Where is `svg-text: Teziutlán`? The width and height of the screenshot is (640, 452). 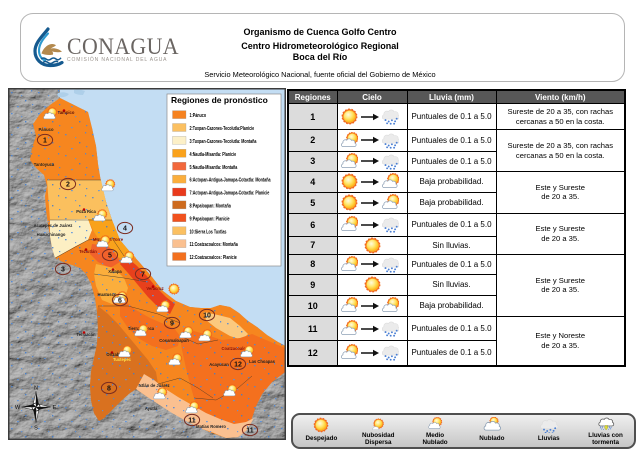 svg-text: Teziutlán is located at coordinates (88, 251).